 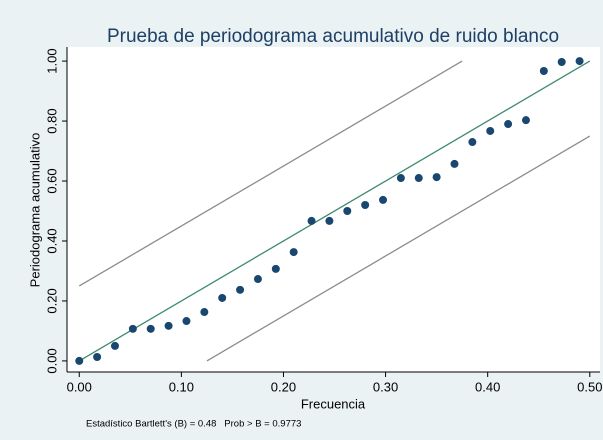 What do you see at coordinates (51, 120) in the screenshot?
I see `y-tick-label: 0.80` at bounding box center [51, 120].